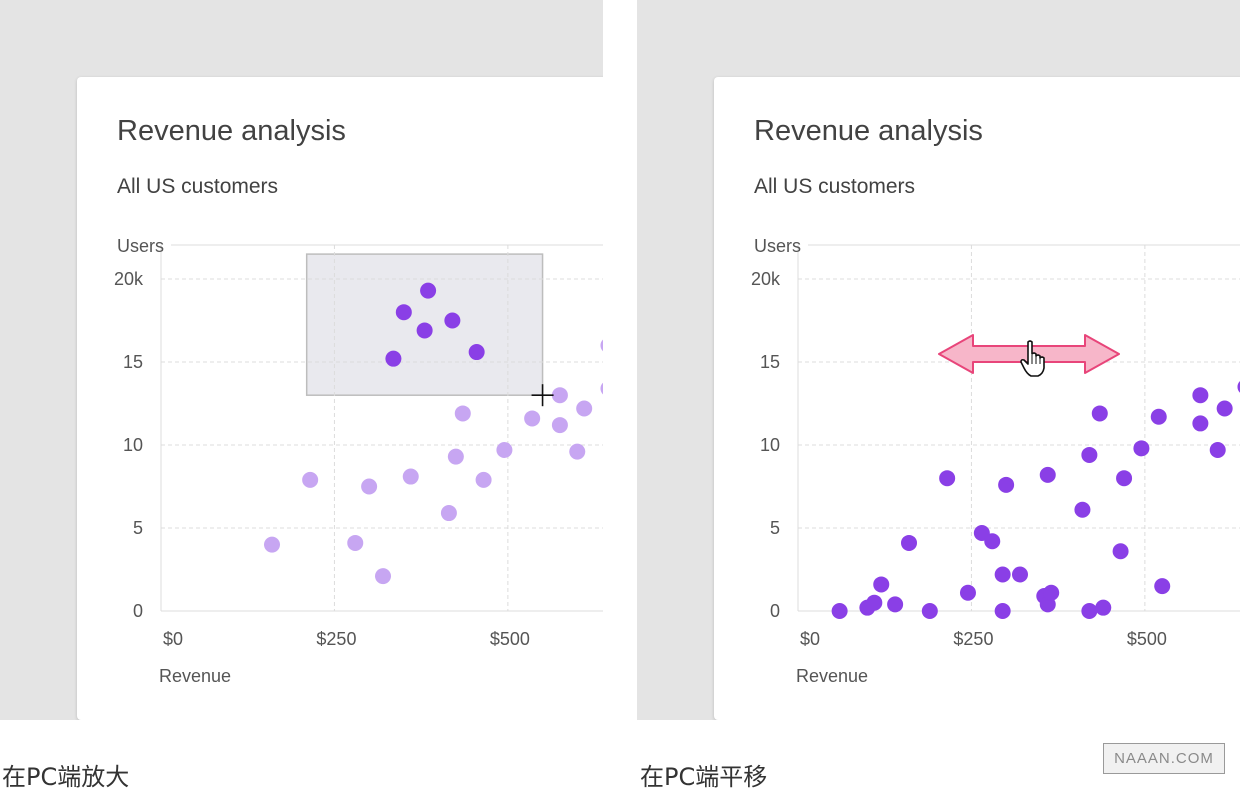 The image size is (1240, 792). I want to click on caption-zoom: 在PC端放大, so click(66, 777).